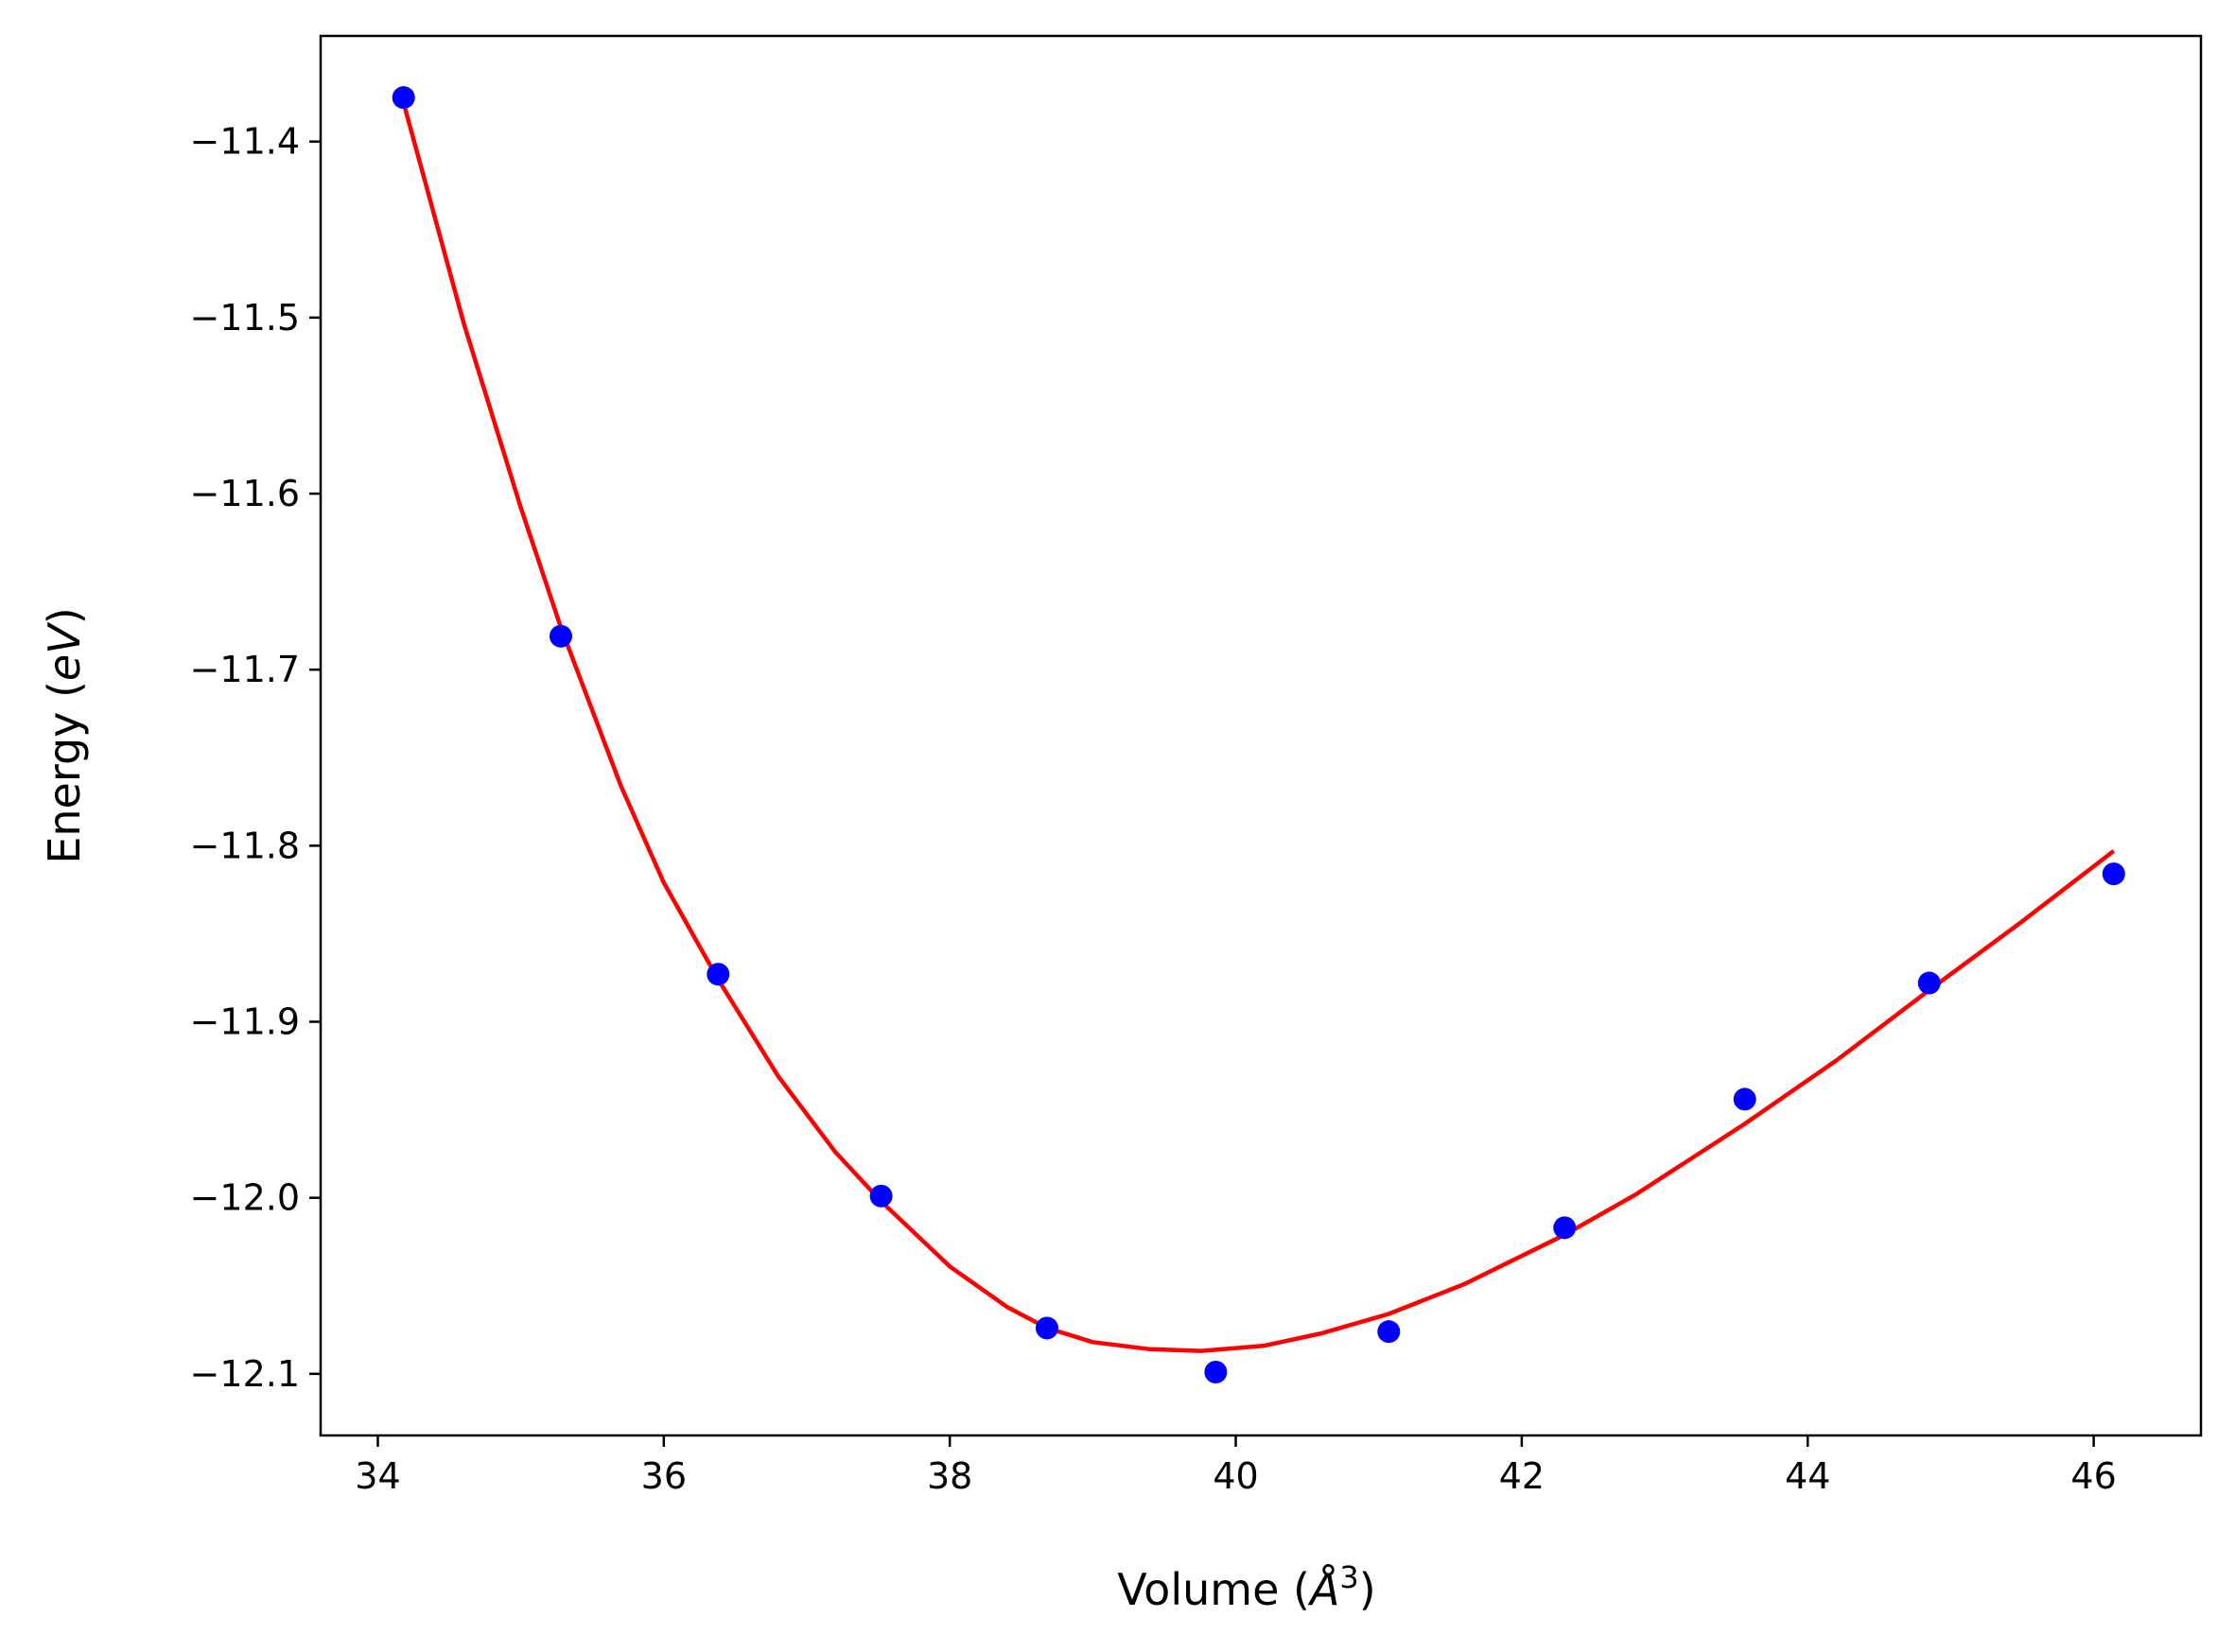 The image size is (2235, 1652). I want to click on y-tick-label: −11.7, so click(245, 670).